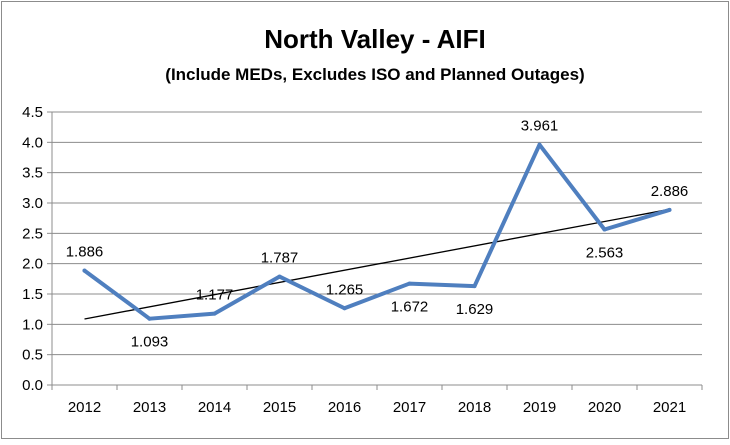  What do you see at coordinates (670, 191) in the screenshot?
I see `data-label: 2.886` at bounding box center [670, 191].